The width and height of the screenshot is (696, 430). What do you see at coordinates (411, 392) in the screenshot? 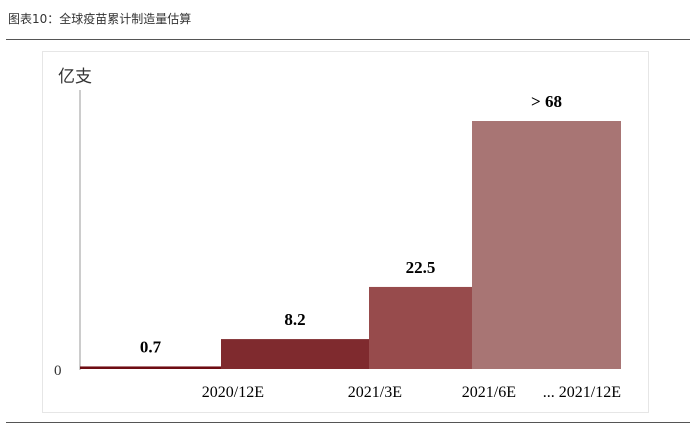
I see `x-tick-labels-group: 2020/12E 2021/3E 2021/6E ... 2021/12E` at bounding box center [411, 392].